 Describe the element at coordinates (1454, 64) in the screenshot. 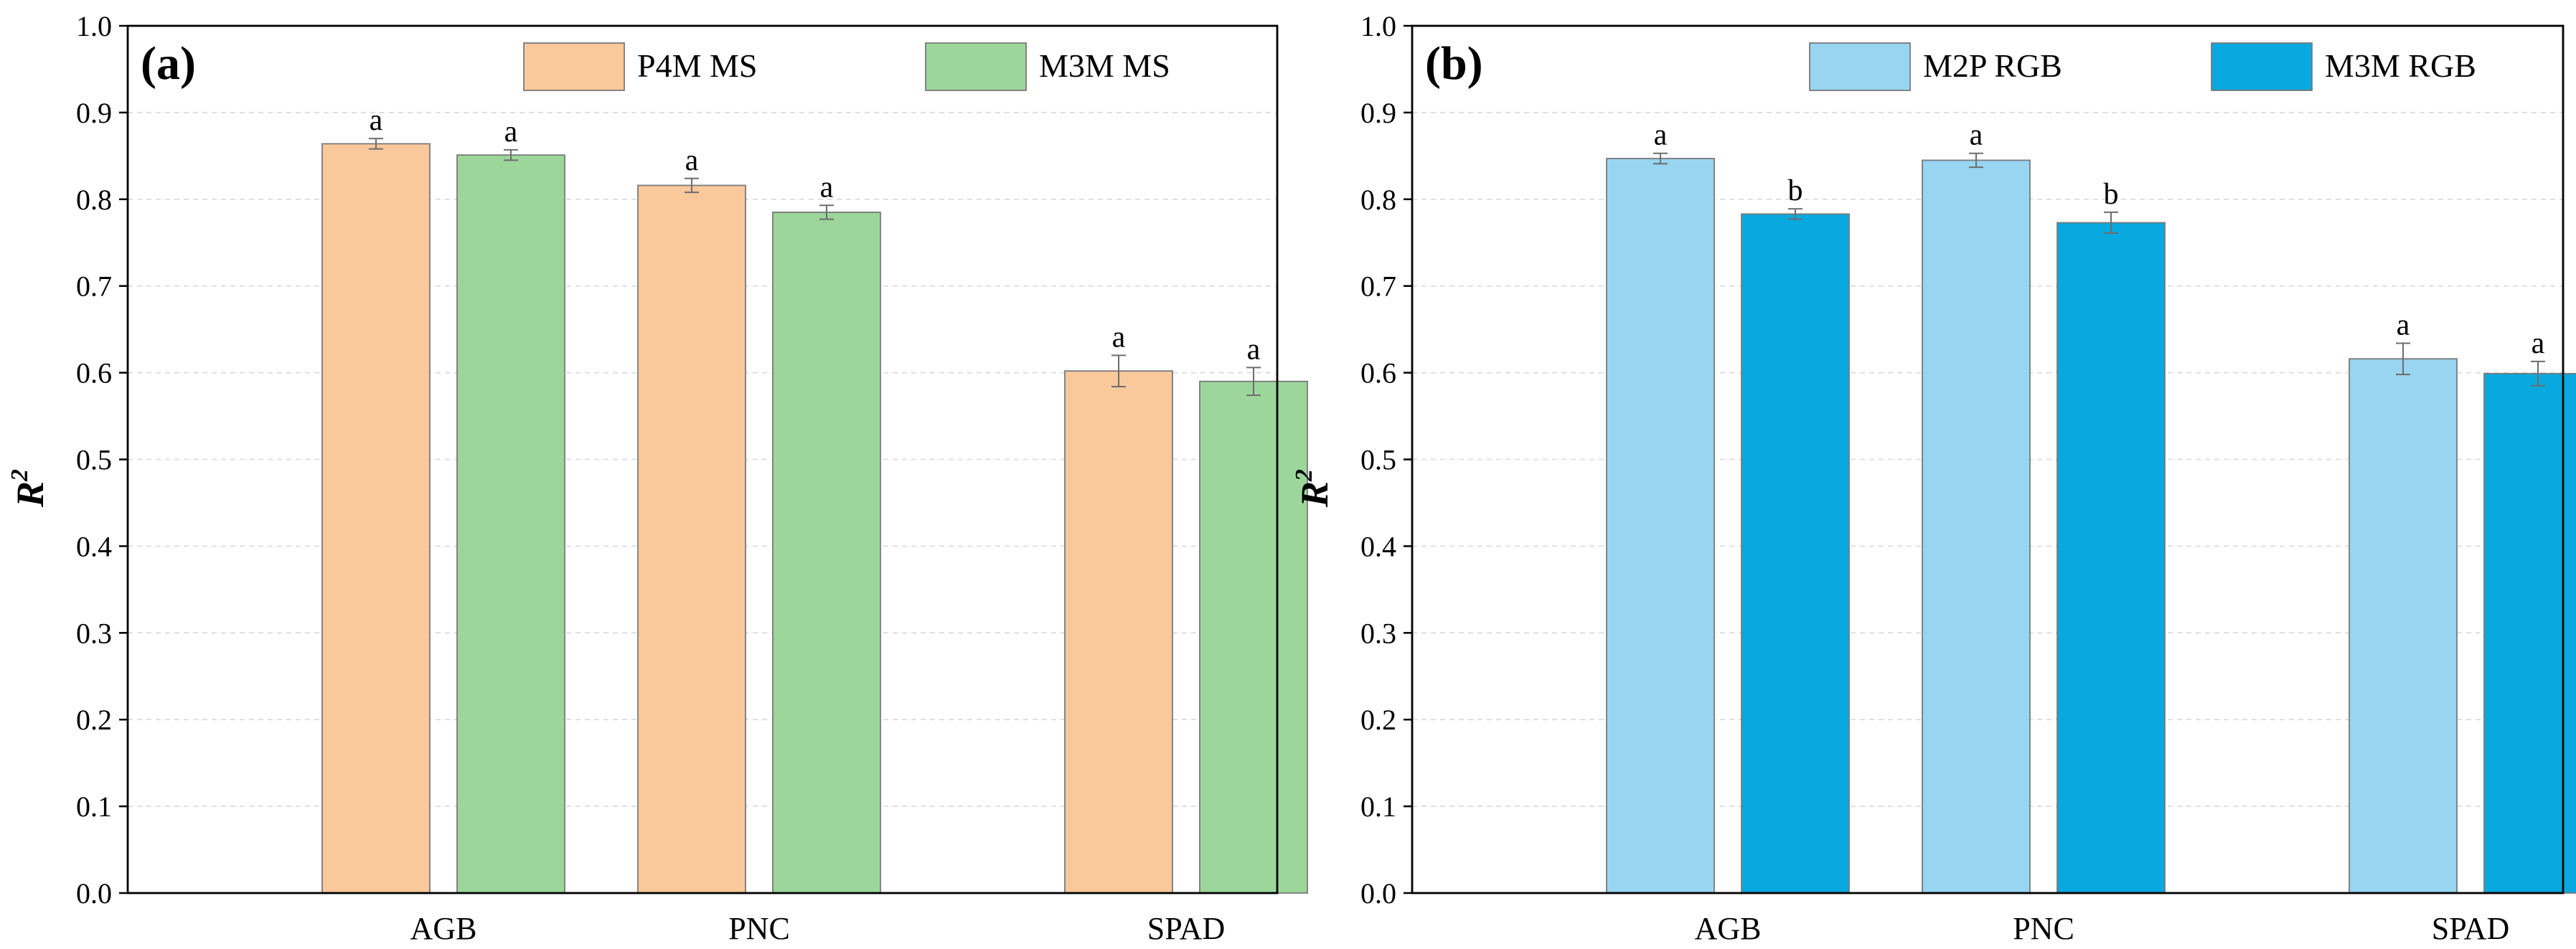

I see `panel-label: (b)` at that location.